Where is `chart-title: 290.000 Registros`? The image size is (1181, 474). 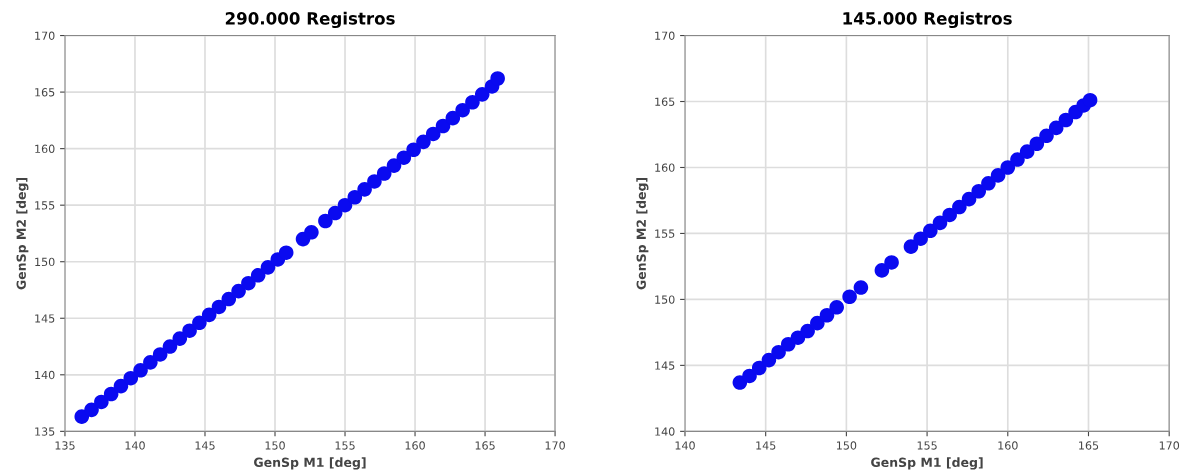
chart-title: 290.000 Registros is located at coordinates (310, 20).